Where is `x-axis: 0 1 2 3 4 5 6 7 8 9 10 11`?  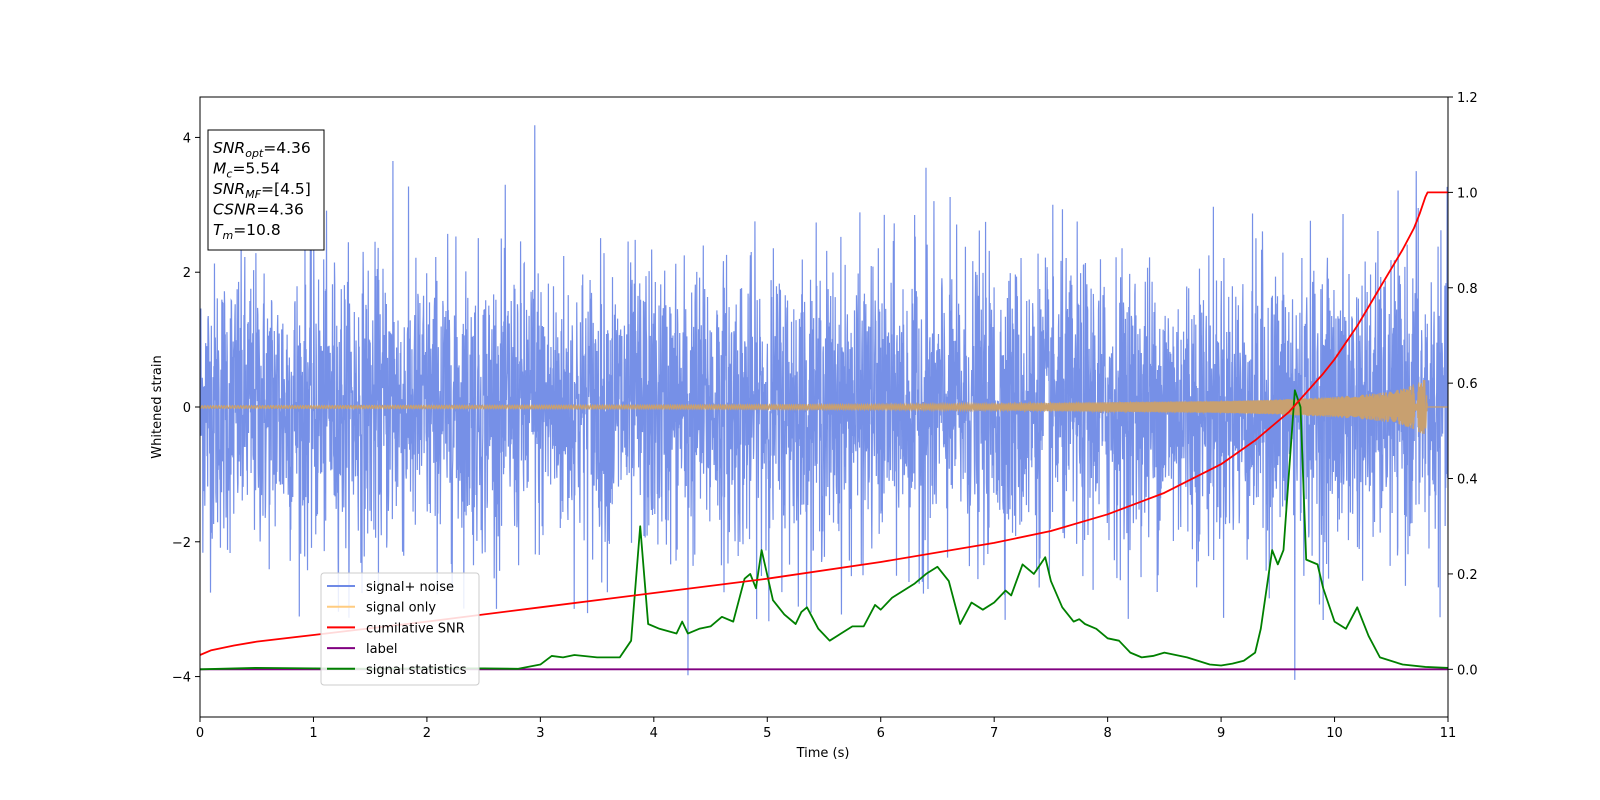
x-axis: 0 1 2 3 4 5 6 7 8 9 10 11 is located at coordinates (826, 729).